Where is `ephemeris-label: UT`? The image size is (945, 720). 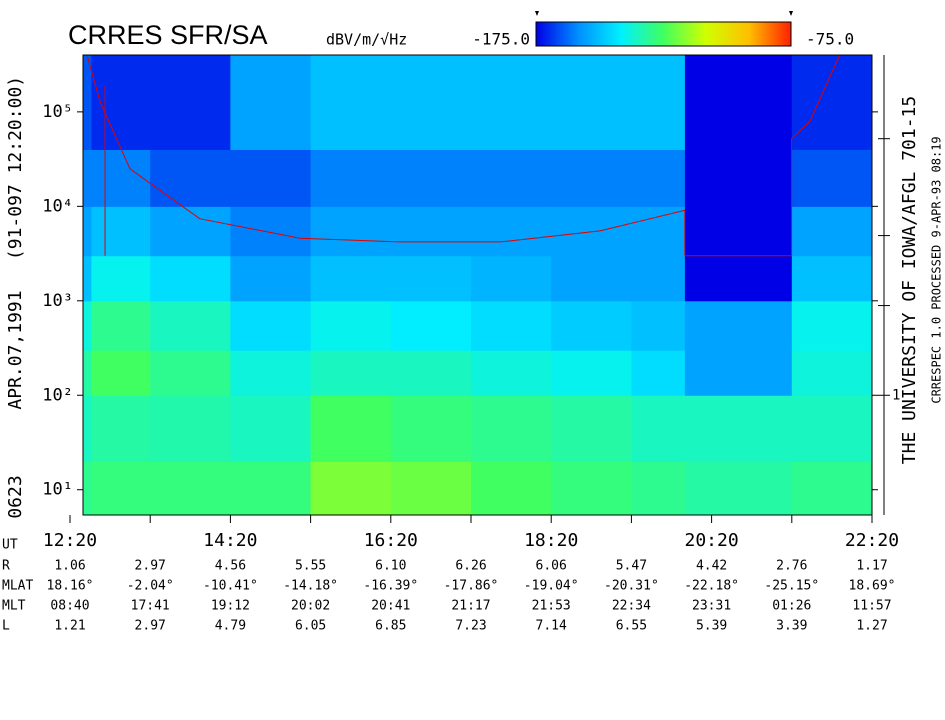 ephemeris-label: UT is located at coordinates (10, 545).